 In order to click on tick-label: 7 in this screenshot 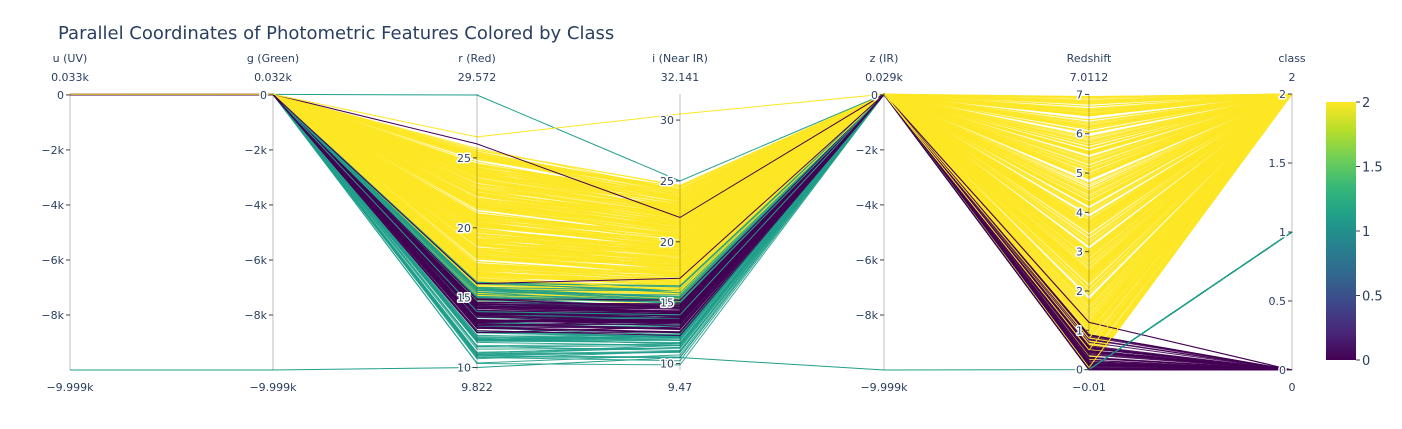, I will do `click(1079, 94)`.